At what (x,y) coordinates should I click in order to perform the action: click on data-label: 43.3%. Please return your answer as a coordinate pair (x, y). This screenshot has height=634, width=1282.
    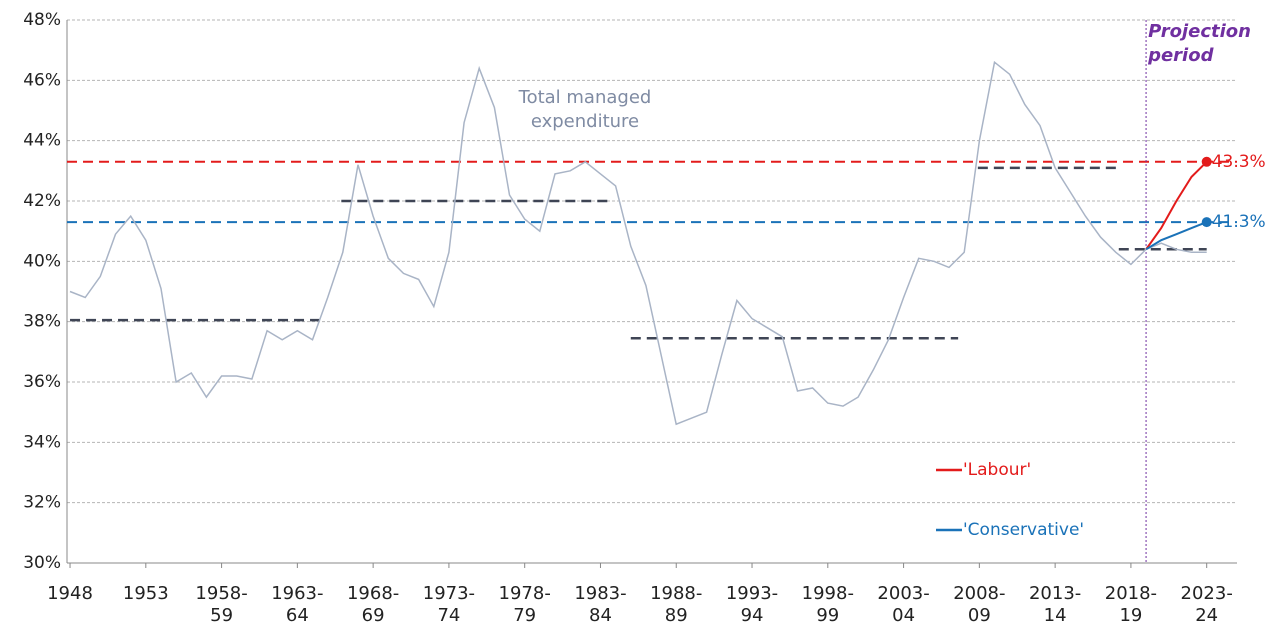
    Looking at the image, I should click on (1239, 162).